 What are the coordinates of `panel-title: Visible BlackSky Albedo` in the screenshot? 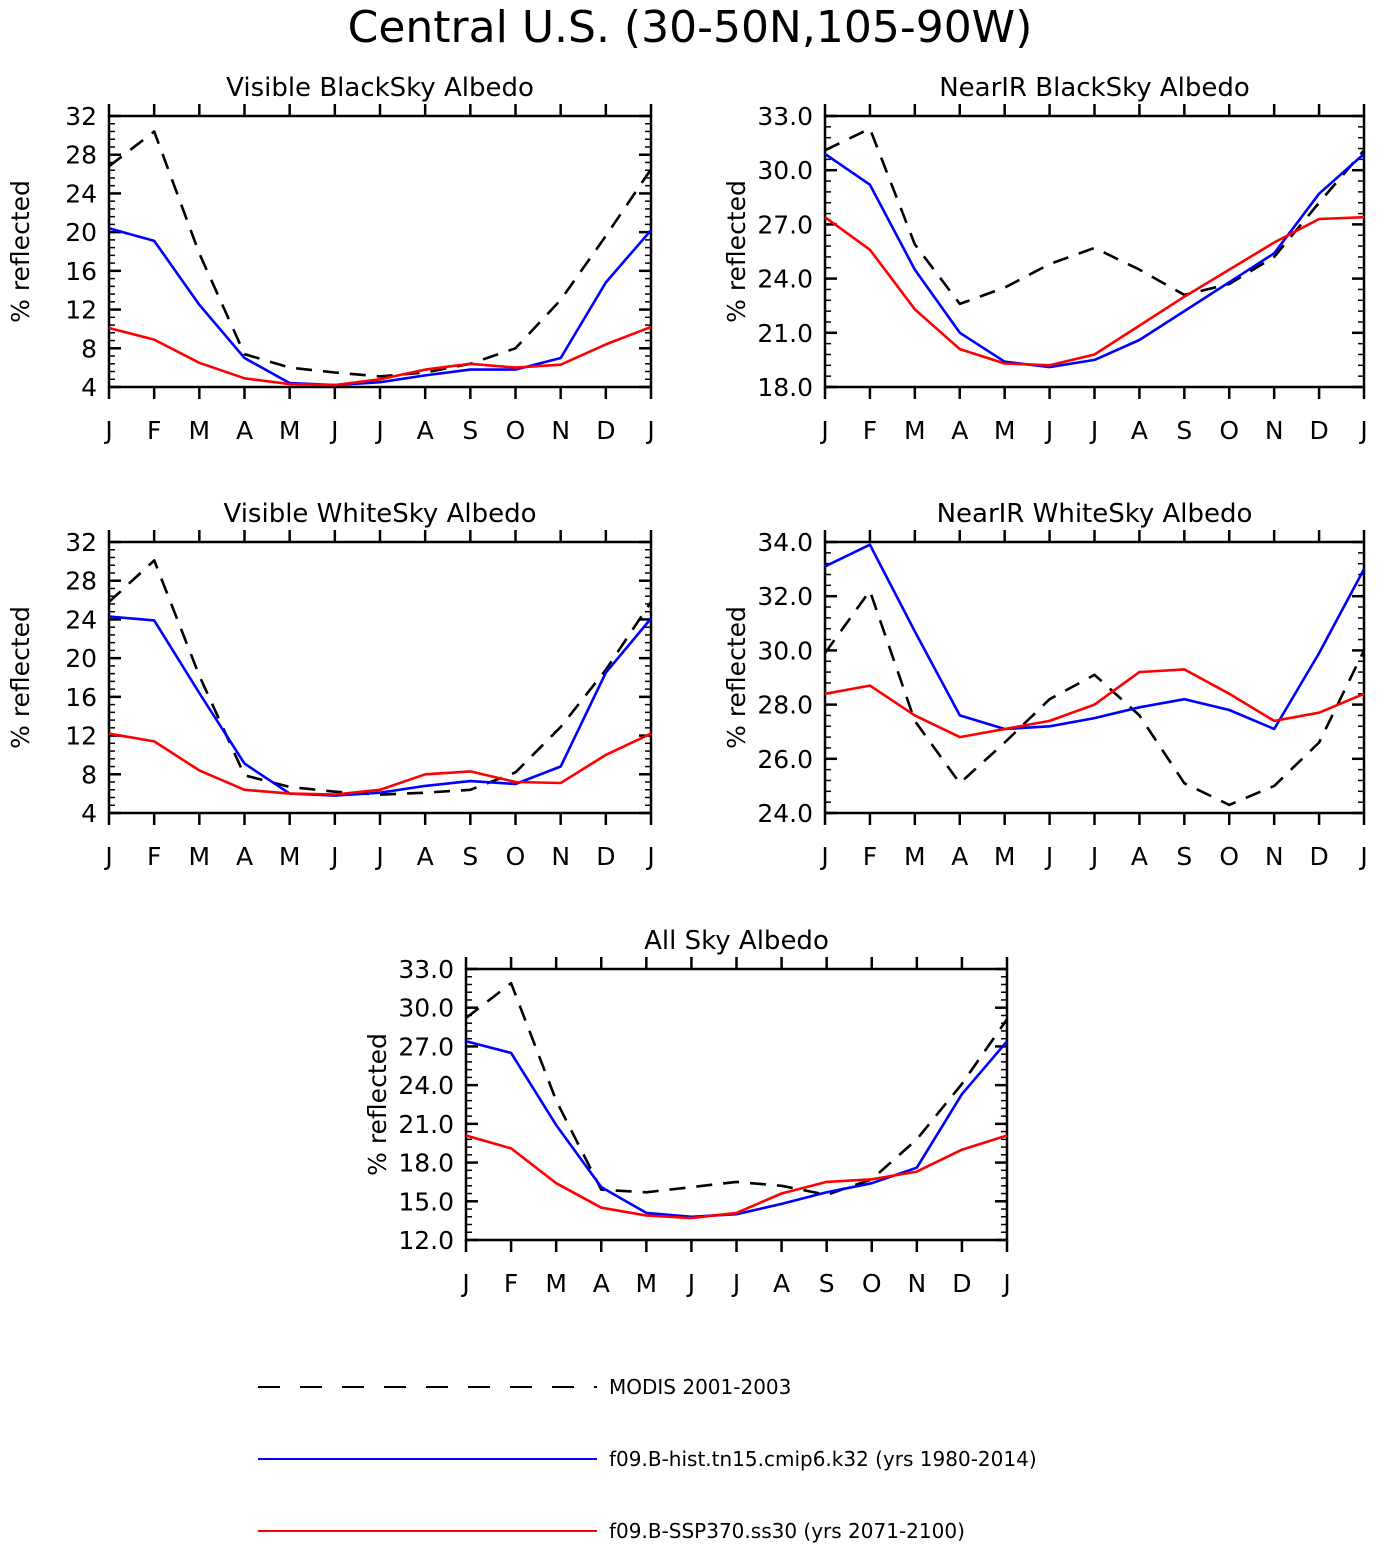 It's located at (380, 88).